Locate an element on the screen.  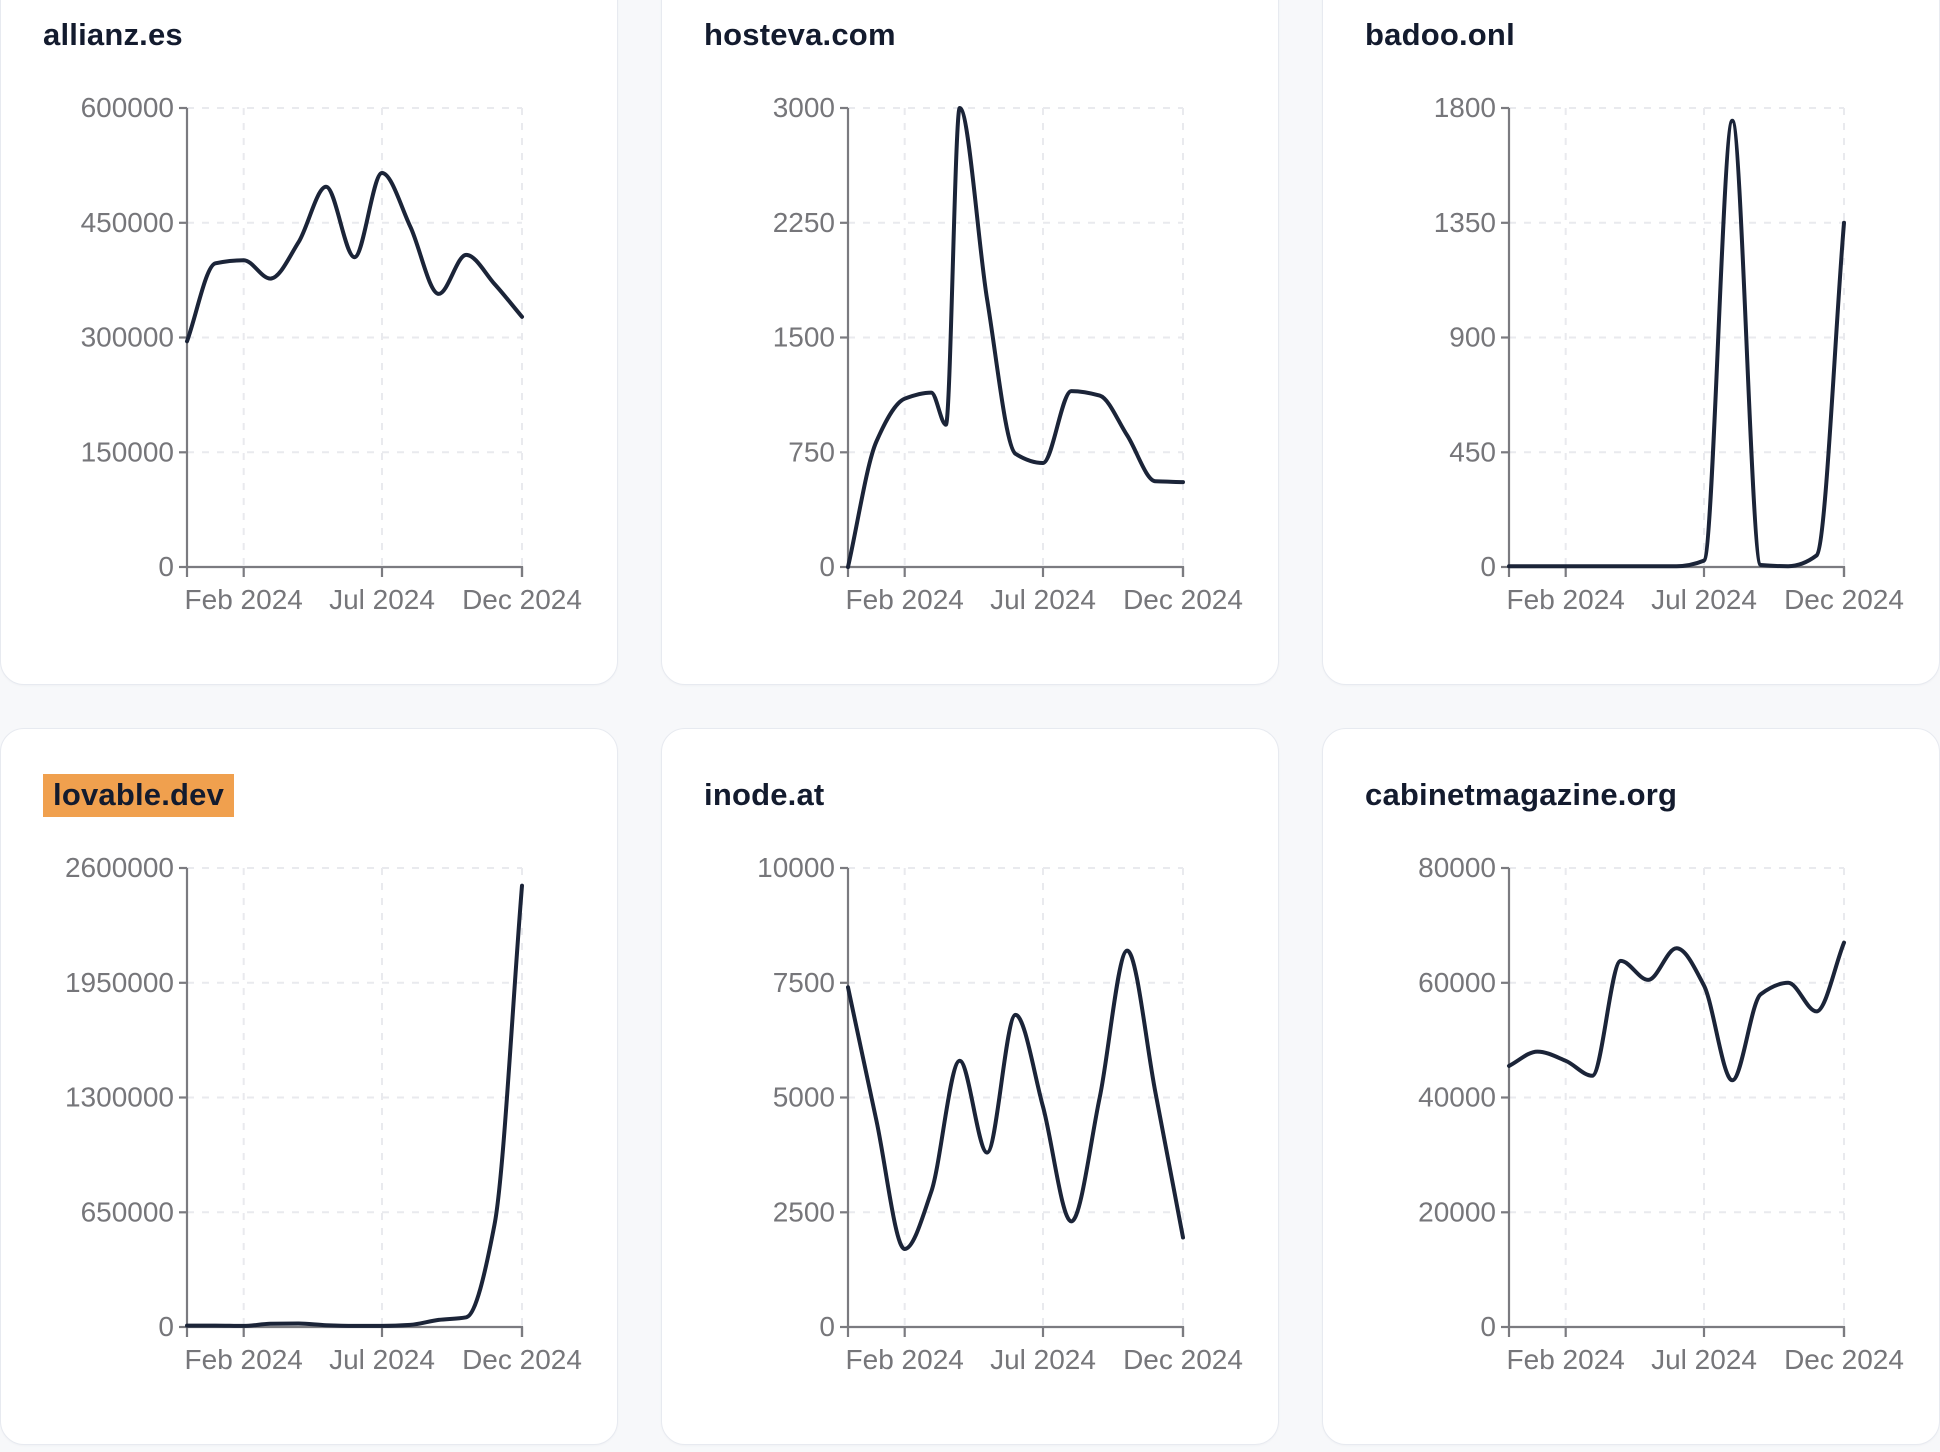
y-tick-label: 450 is located at coordinates (1472, 452).